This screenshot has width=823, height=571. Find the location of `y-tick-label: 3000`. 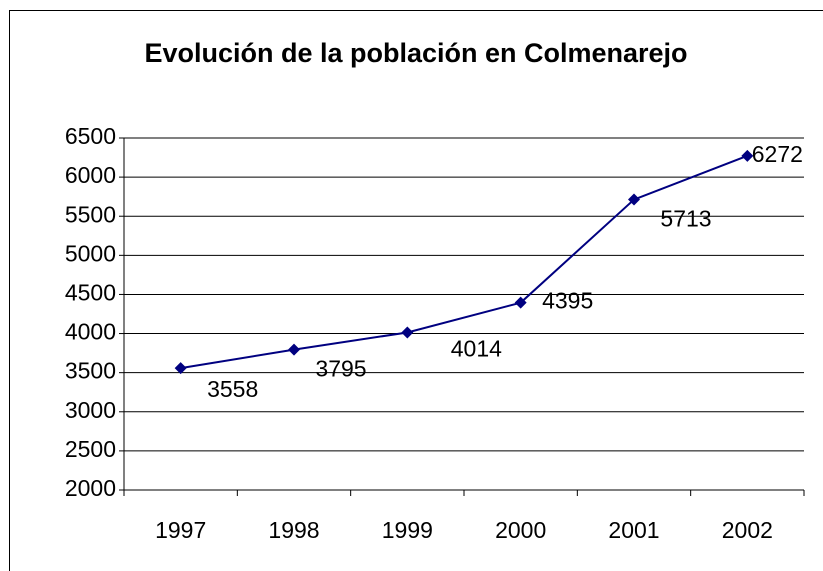

y-tick-label: 3000 is located at coordinates (90, 410).